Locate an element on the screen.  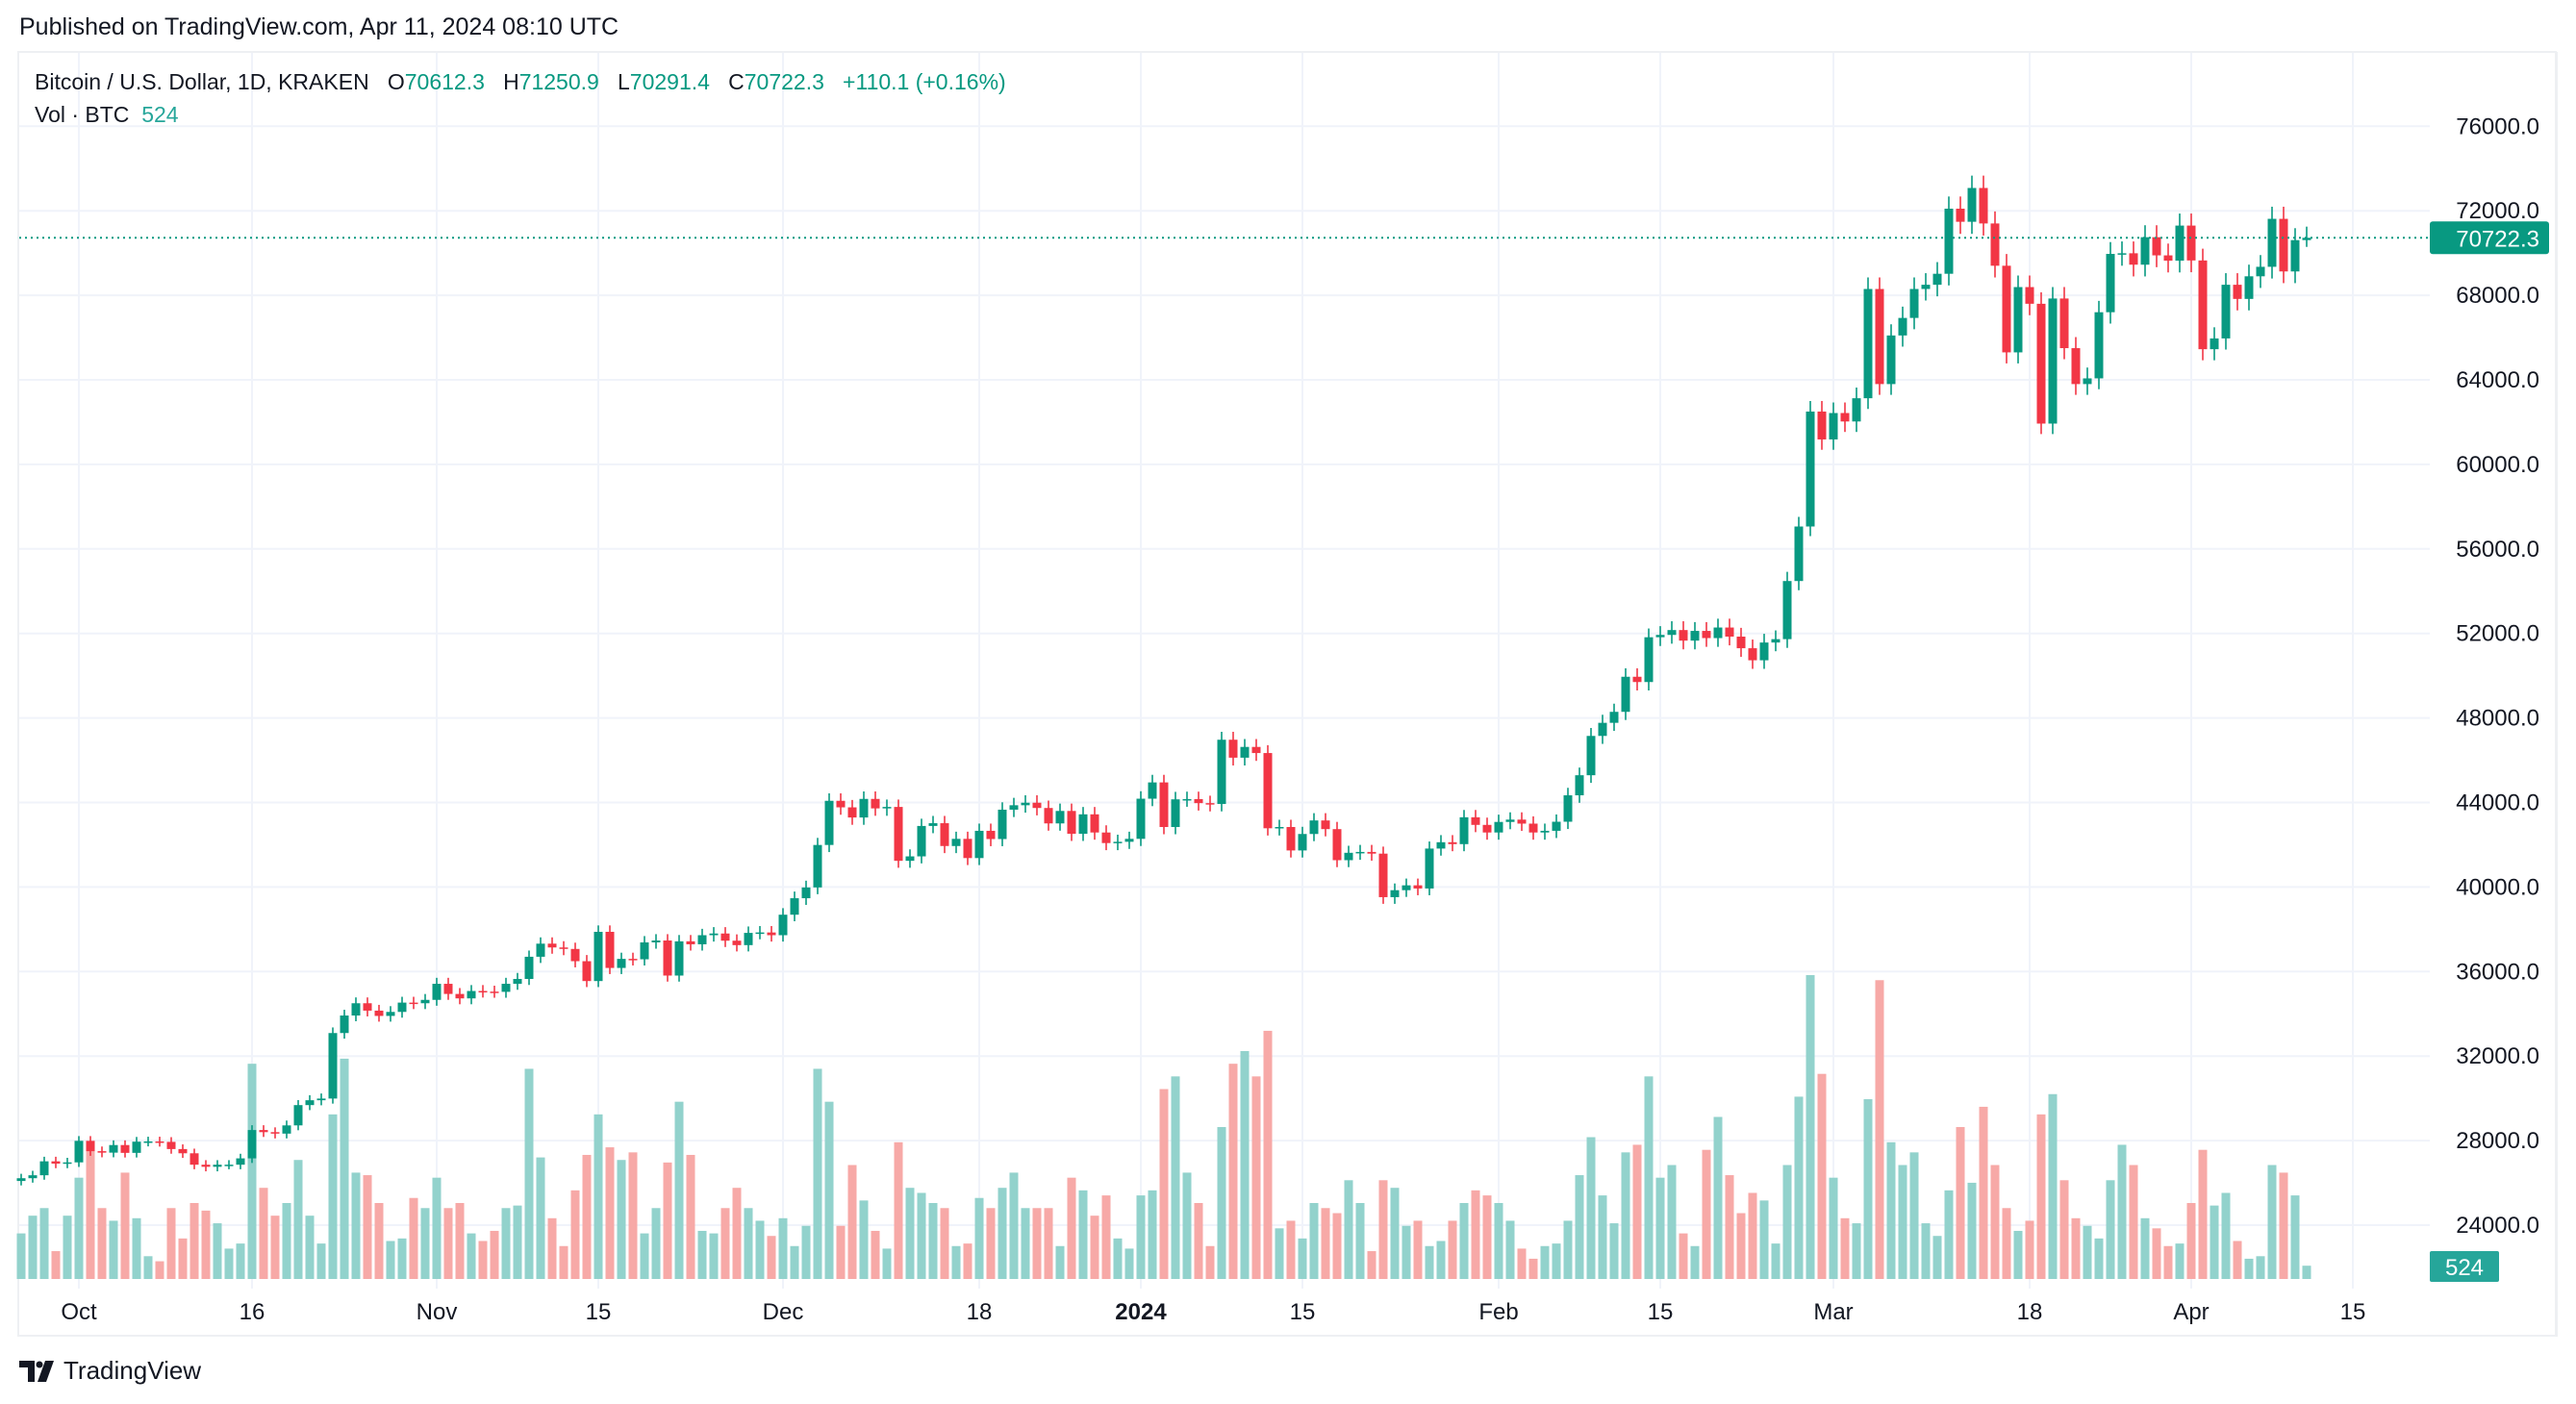
volume-label: Vol · BTC is located at coordinates (82, 115).